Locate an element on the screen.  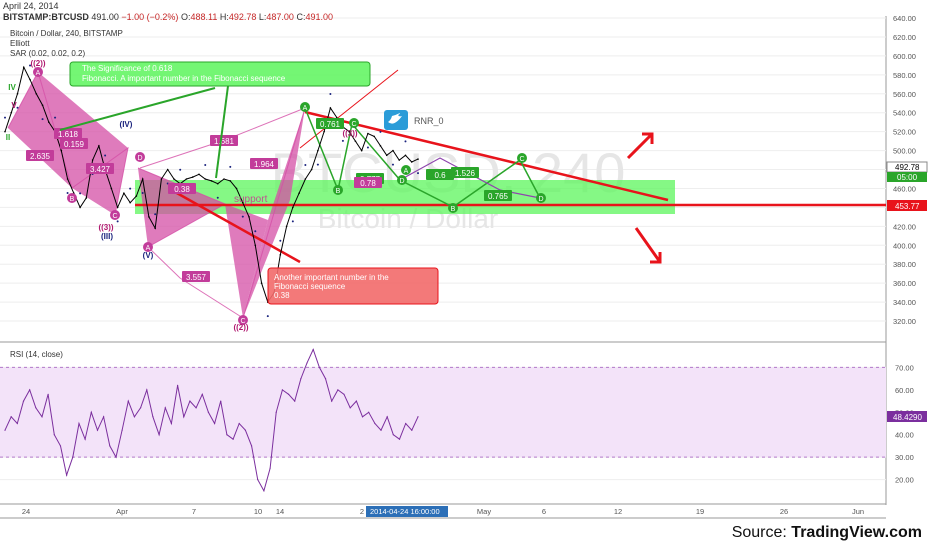
study-elliott: Elliott is located at coordinates (20, 43).